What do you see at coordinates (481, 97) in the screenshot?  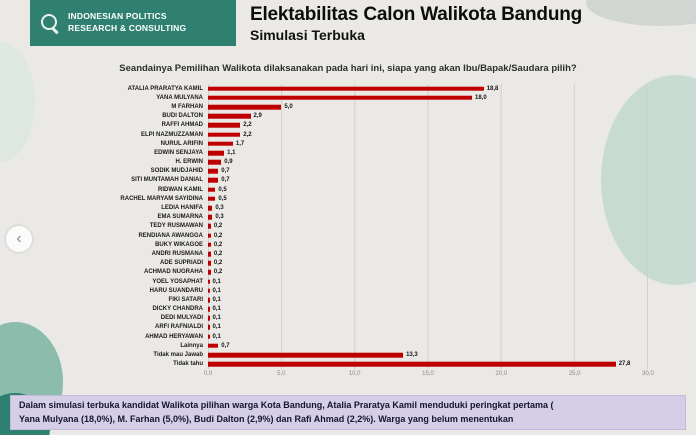 I see `bar-value: 18,0` at bounding box center [481, 97].